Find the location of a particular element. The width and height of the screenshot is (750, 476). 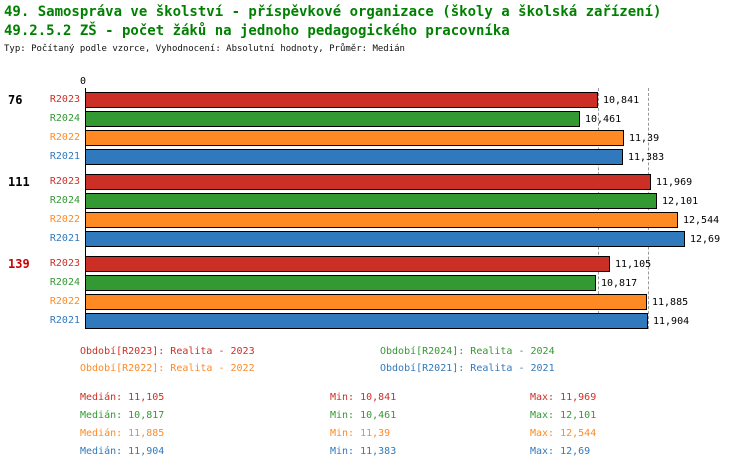

bar-value-label: 11,383 is located at coordinates (646, 157).